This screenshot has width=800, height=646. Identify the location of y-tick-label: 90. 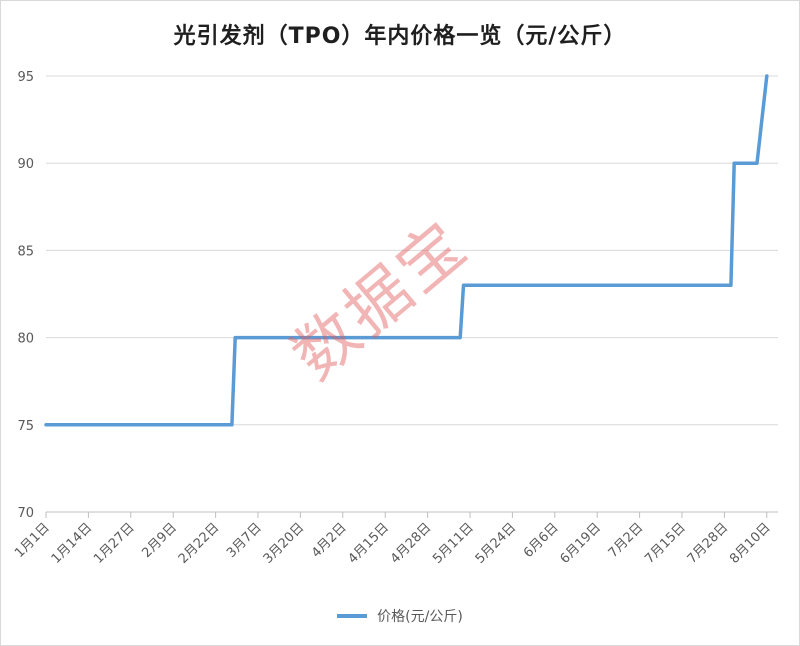
(25, 164).